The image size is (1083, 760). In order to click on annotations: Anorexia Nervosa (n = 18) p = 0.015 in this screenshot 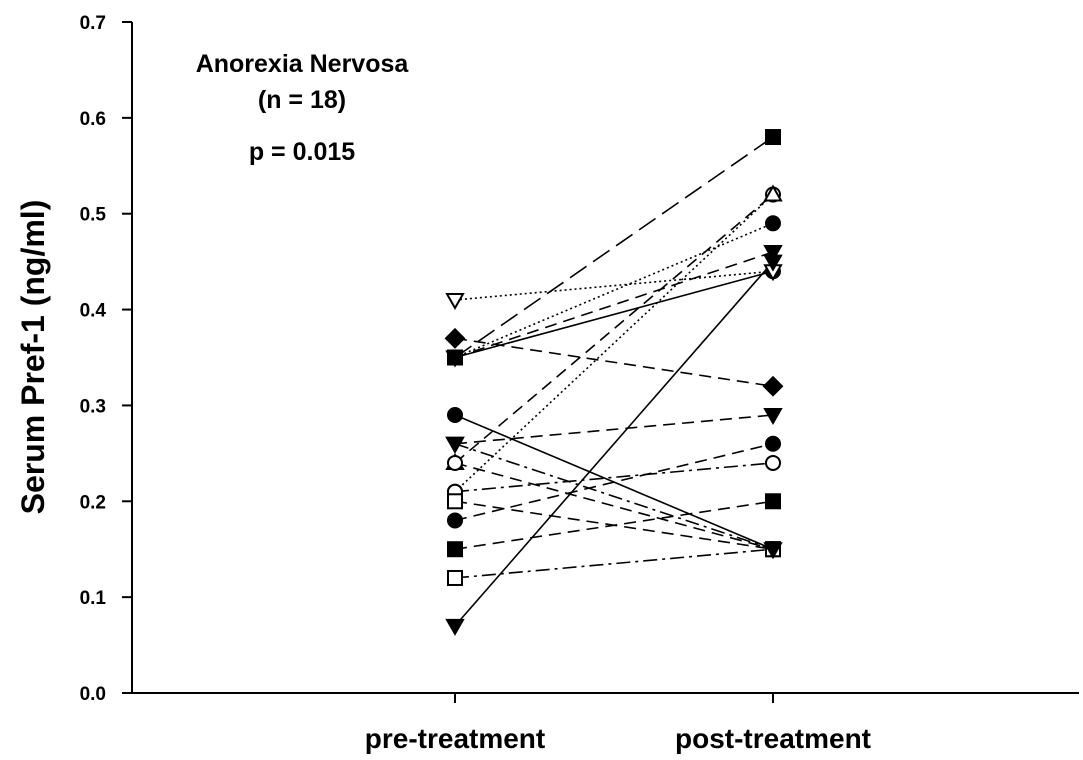, I will do `click(303, 108)`.